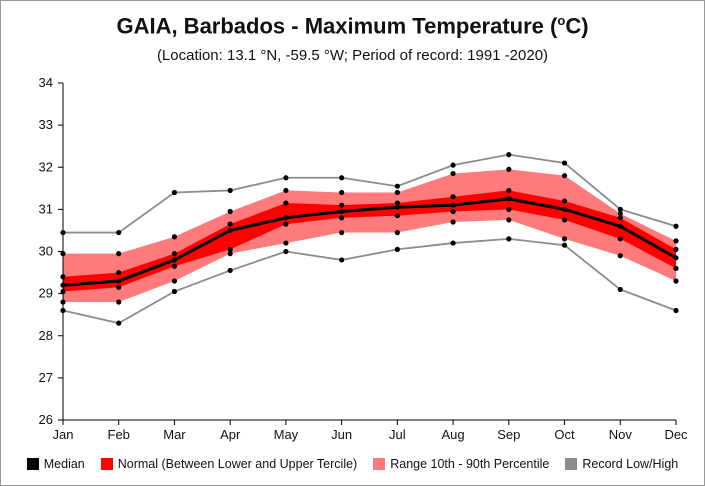  What do you see at coordinates (571, 464) in the screenshot?
I see `legend-swatch-record` at bounding box center [571, 464].